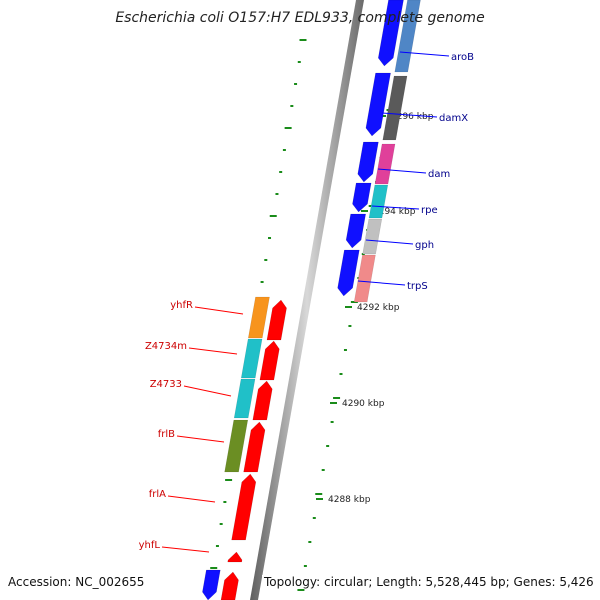 This screenshot has height=600, width=600. What do you see at coordinates (150, 545) in the screenshot?
I see `reverse-gene-label: yhfL` at bounding box center [150, 545].